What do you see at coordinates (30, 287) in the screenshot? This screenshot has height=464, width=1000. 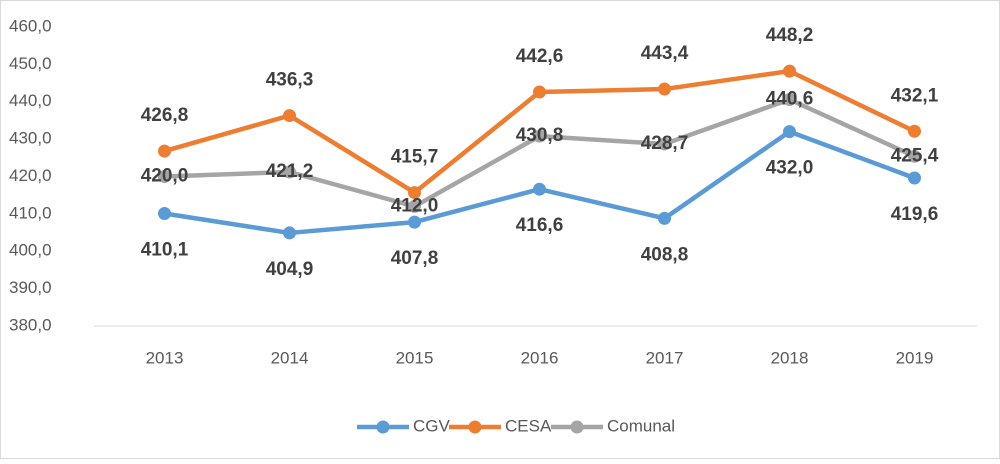 I see `y-tick-label: 390,0` at bounding box center [30, 287].